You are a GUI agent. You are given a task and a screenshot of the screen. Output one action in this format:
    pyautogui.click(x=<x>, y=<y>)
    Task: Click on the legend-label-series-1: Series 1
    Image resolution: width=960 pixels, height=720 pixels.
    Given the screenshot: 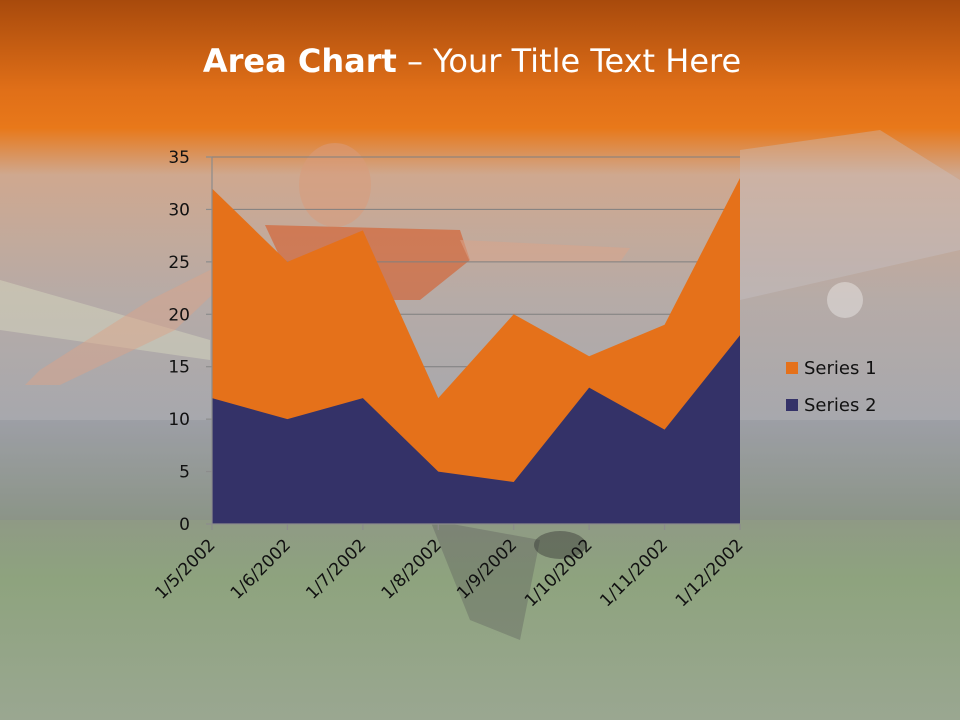 What is the action you would take?
    pyautogui.click(x=840, y=368)
    